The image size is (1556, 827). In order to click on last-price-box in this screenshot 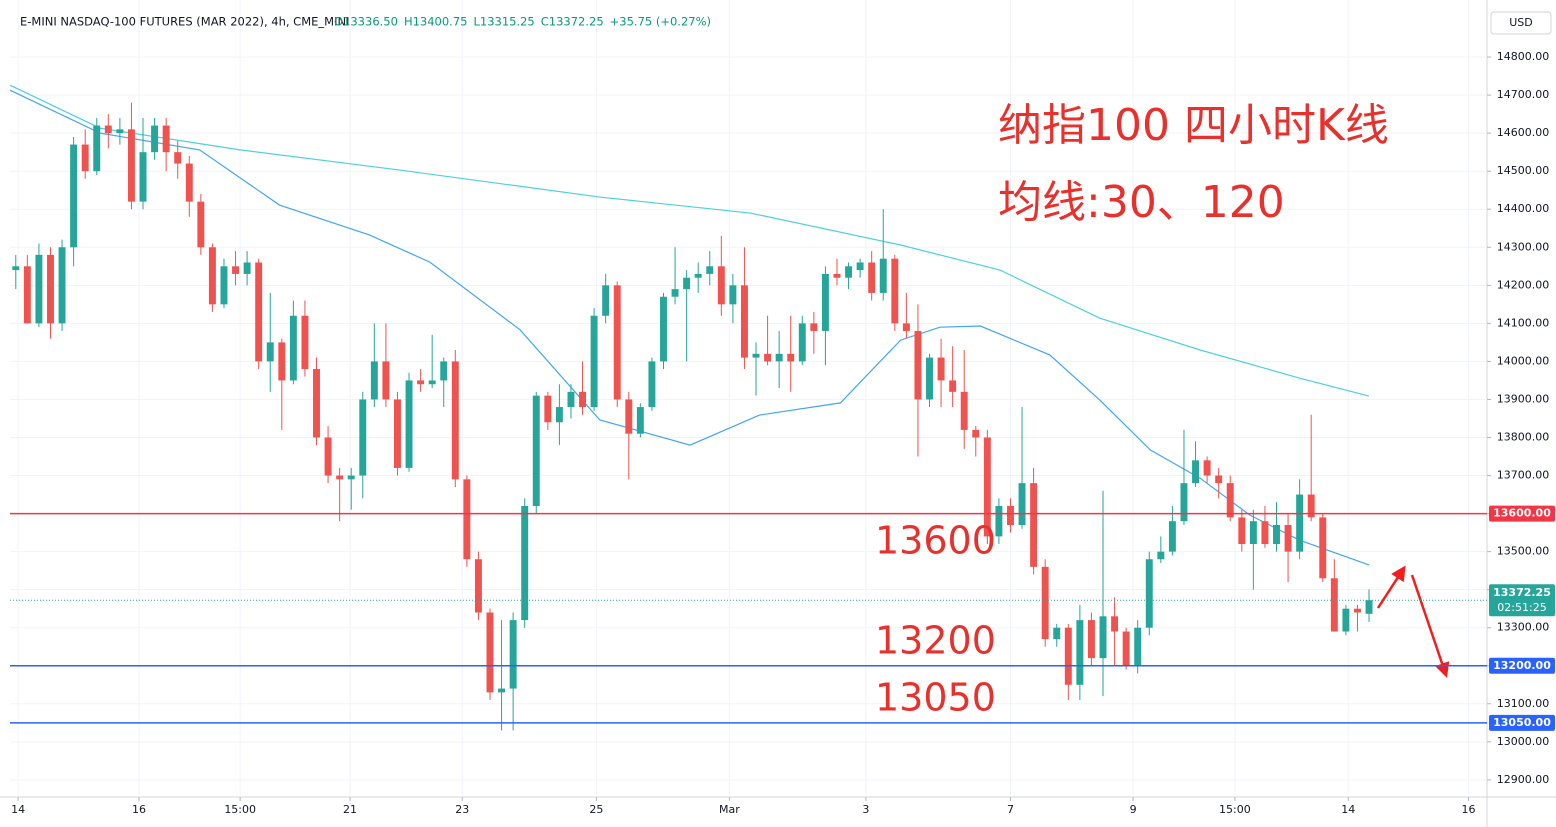, I will do `click(1522, 600)`.